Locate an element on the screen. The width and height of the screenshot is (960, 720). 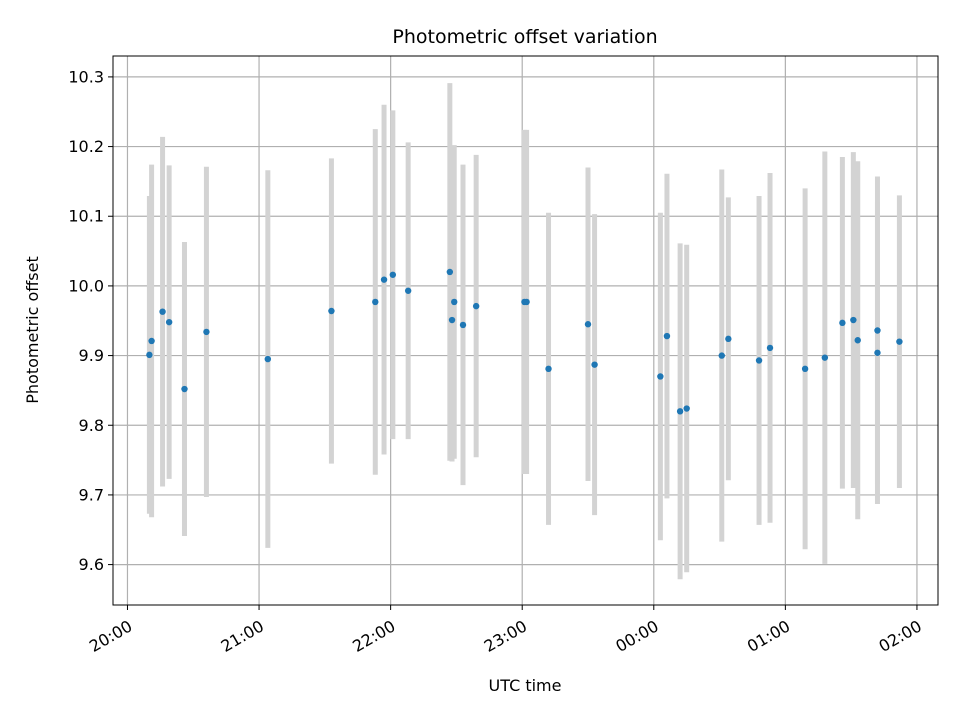
y-tick-label: 10.2 is located at coordinates (86, 146).